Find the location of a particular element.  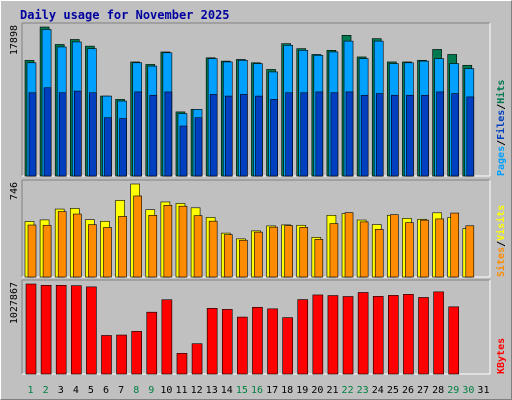

hits-legend-part: Files is located at coordinates (501, 125).